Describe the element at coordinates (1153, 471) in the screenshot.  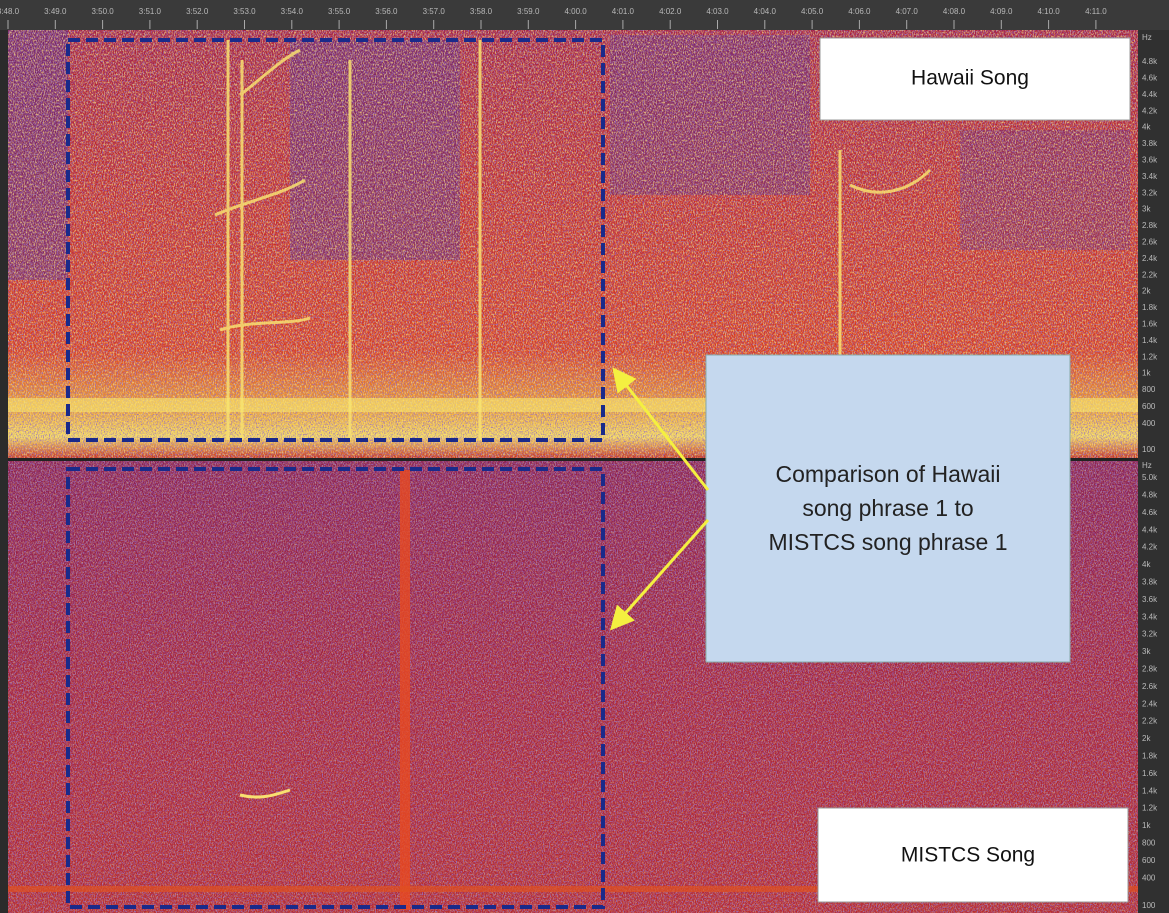
I see `frequency-ruler` at that location.